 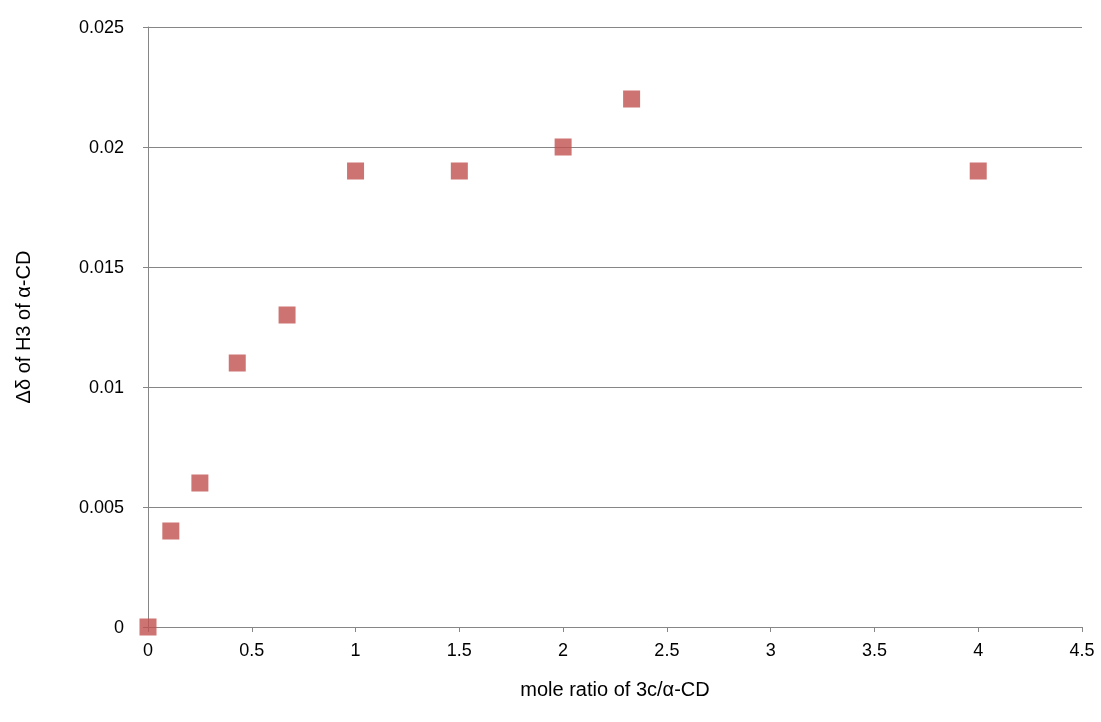 I want to click on x-tick-label: 2.5, so click(x=667, y=650).